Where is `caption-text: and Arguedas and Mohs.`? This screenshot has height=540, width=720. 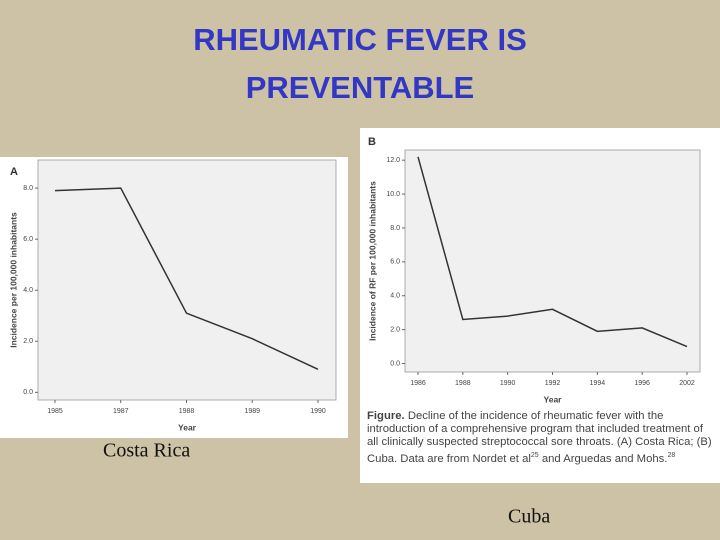 caption-text: and Arguedas and Mohs. is located at coordinates (603, 458).